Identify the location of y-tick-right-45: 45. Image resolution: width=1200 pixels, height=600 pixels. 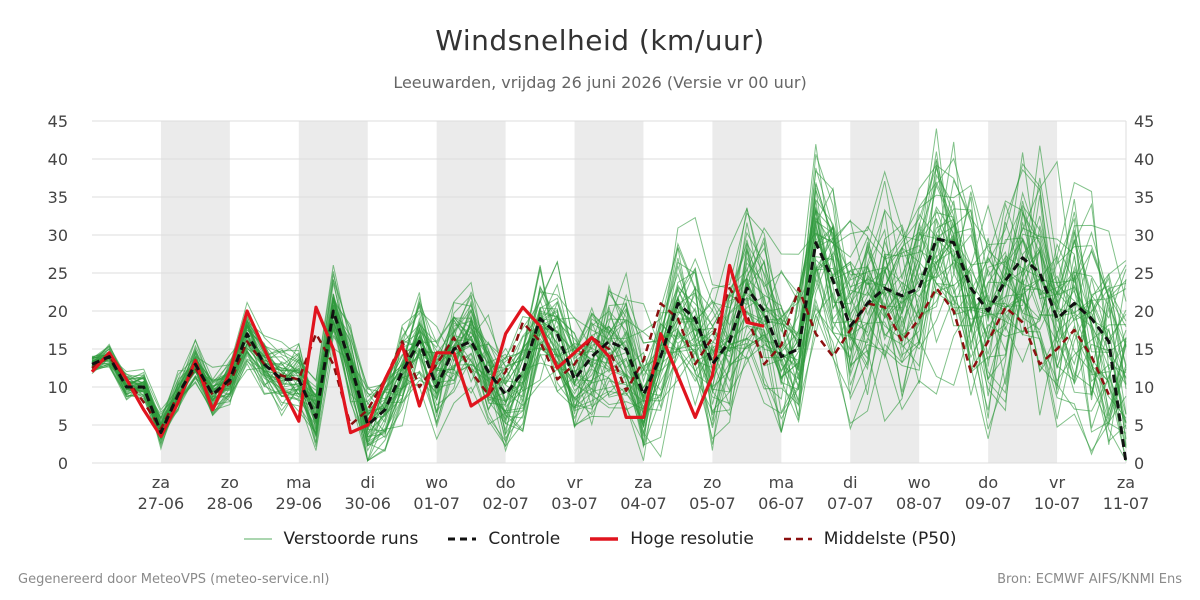
(1144, 121).